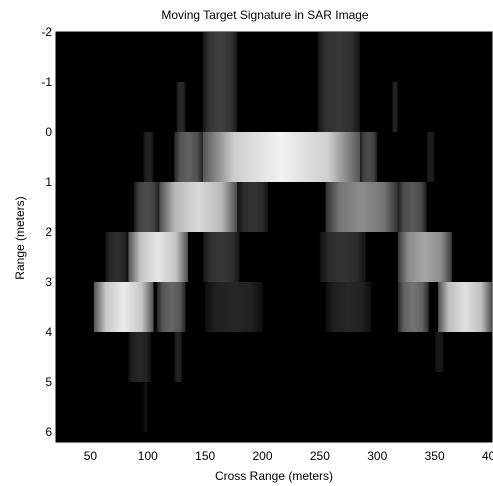 The width and height of the screenshot is (493, 486). What do you see at coordinates (48, 132) in the screenshot?
I see `y-tick-label: 0` at bounding box center [48, 132].